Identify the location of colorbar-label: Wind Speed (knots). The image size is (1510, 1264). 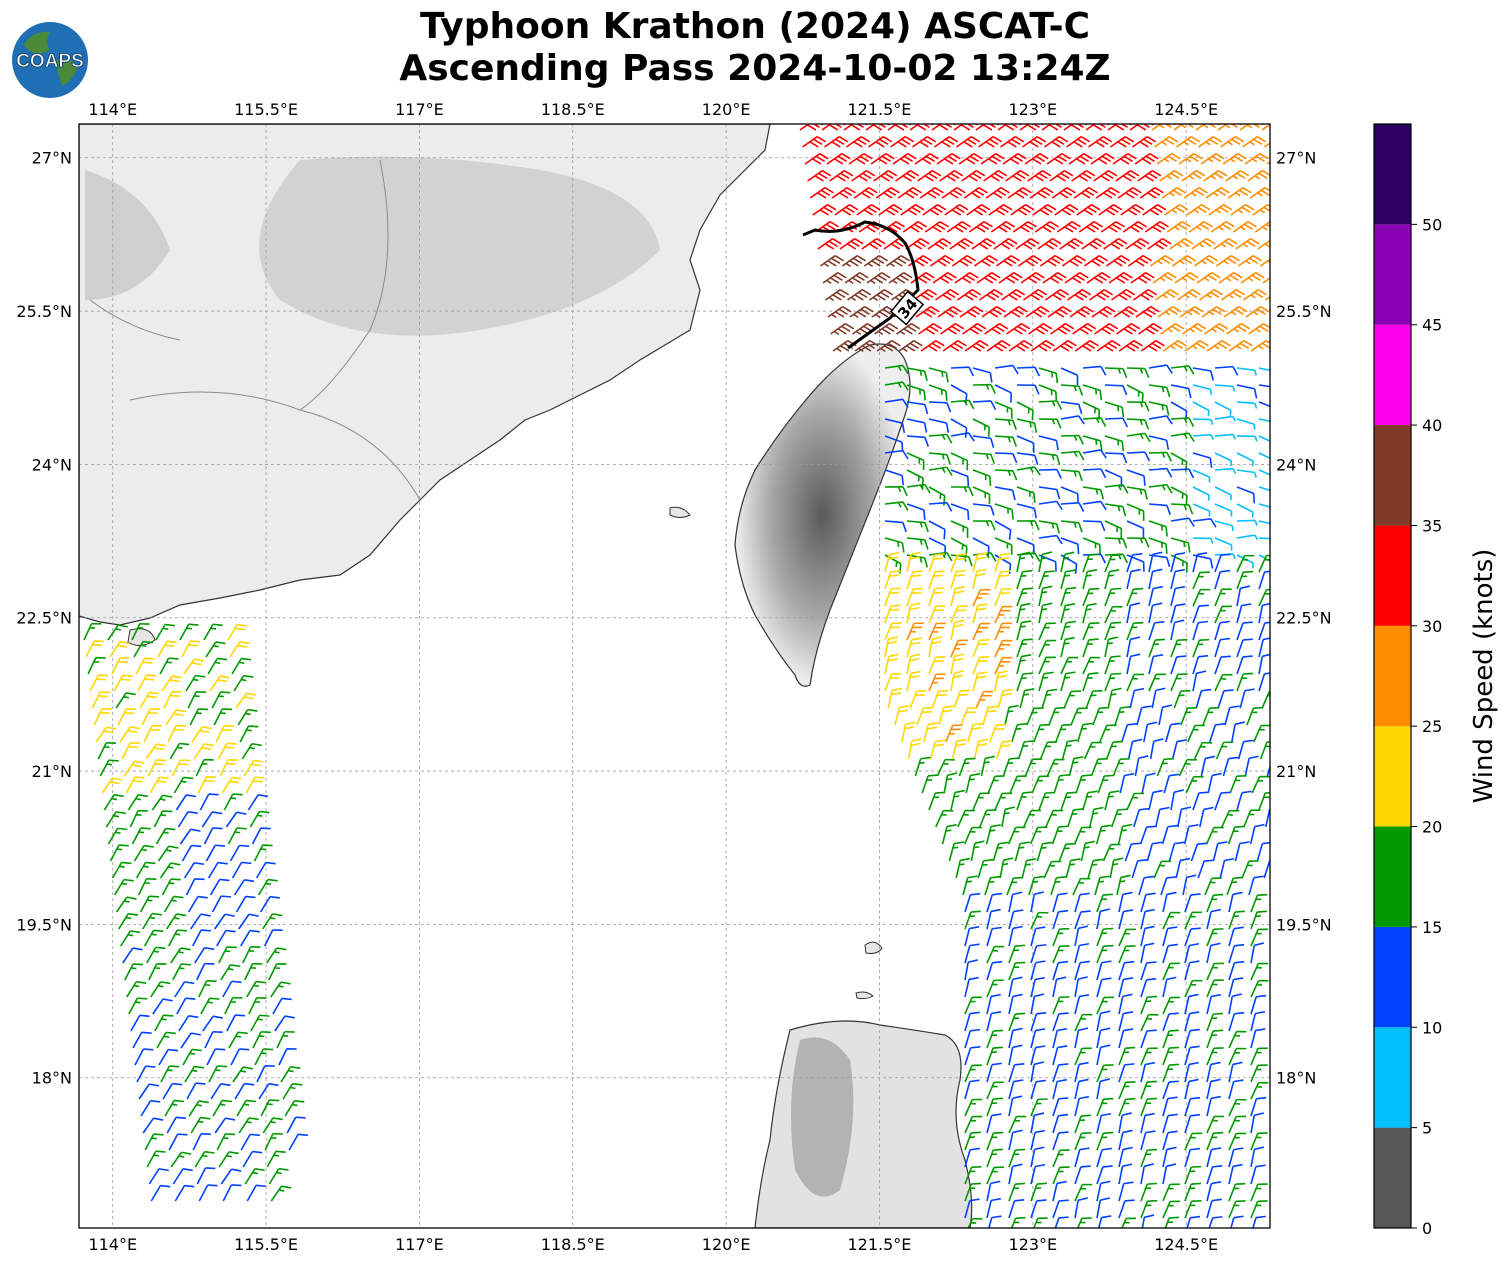
(1484, 676).